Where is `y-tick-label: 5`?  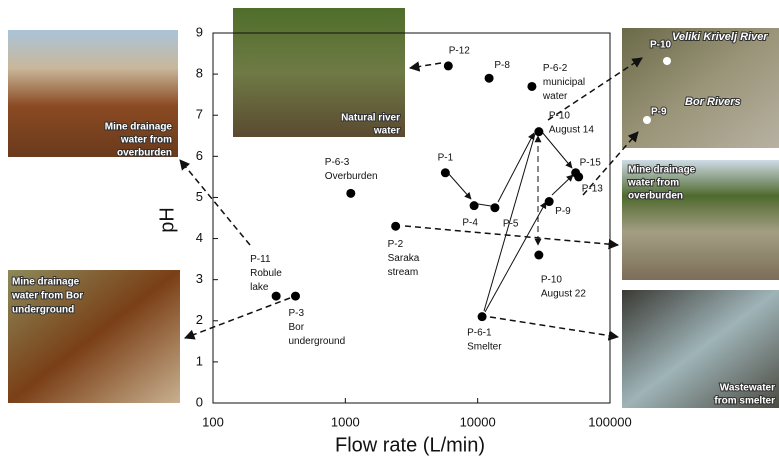
y-tick-label: 5 is located at coordinates (199, 196).